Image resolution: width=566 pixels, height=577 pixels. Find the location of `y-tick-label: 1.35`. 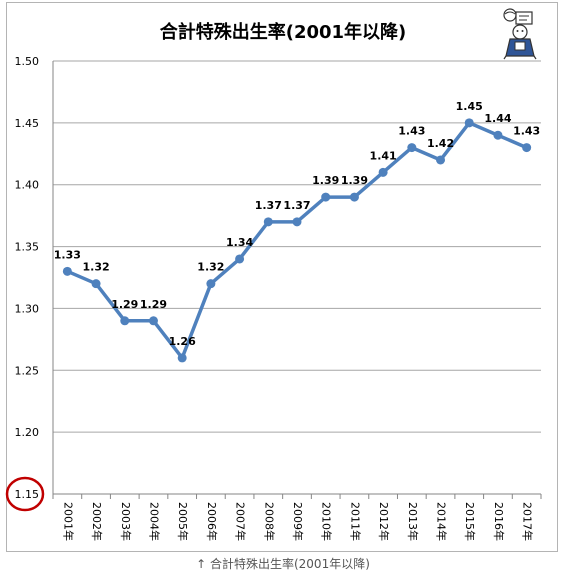

y-tick-label: 1.35 is located at coordinates (27, 247).